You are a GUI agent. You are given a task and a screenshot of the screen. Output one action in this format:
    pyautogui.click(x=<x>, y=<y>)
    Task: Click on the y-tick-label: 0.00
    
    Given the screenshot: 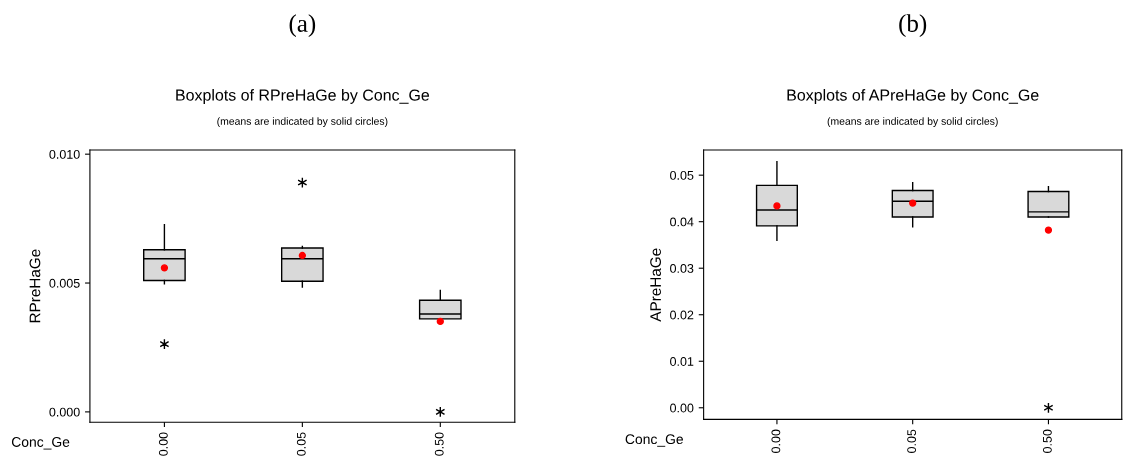 What is the action you would take?
    pyautogui.click(x=682, y=408)
    